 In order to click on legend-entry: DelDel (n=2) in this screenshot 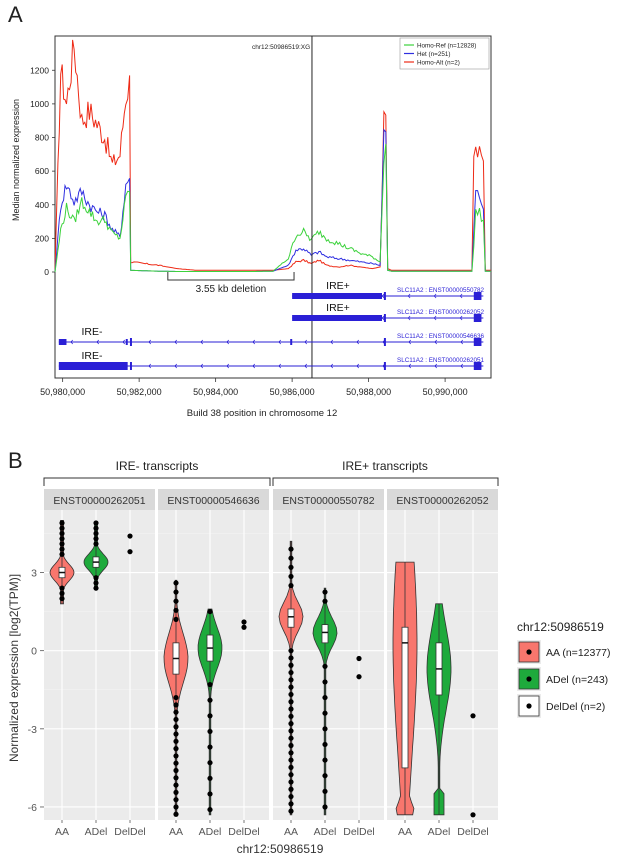, I will do `click(561, 706)`.